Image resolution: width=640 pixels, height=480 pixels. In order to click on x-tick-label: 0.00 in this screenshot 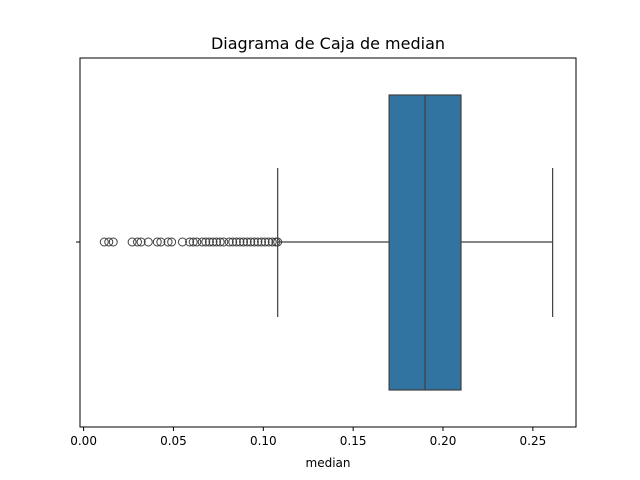, I will do `click(83, 441)`.